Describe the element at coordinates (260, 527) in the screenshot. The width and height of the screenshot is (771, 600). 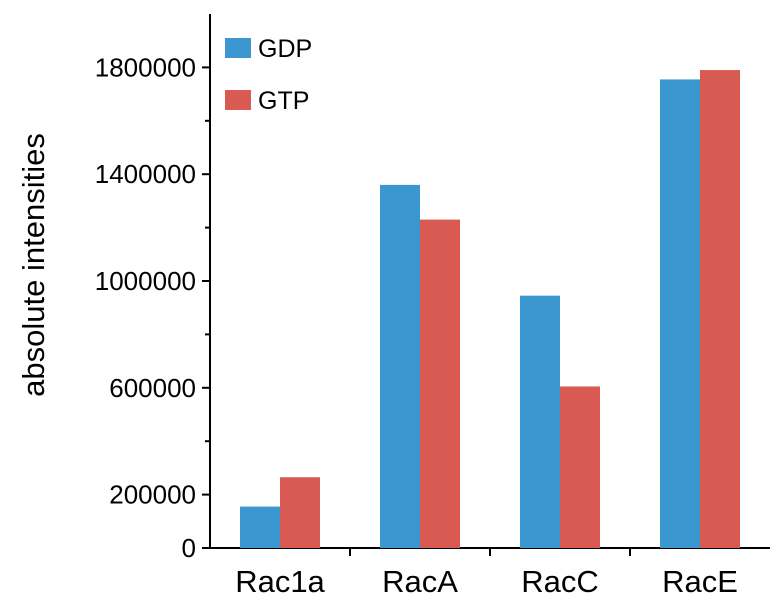
I see `bar-gdp-rac1a` at that location.